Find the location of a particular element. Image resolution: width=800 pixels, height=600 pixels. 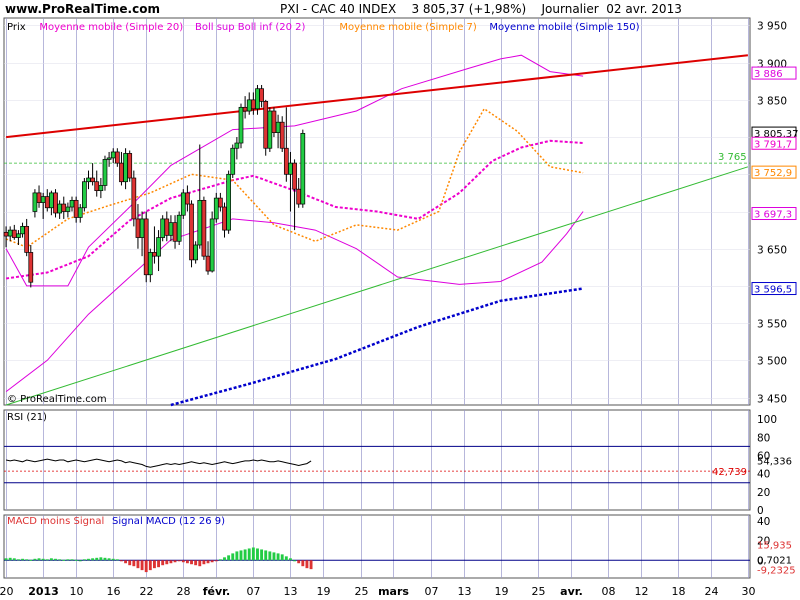

price-y-tick: 3 850 is located at coordinates (772, 102).